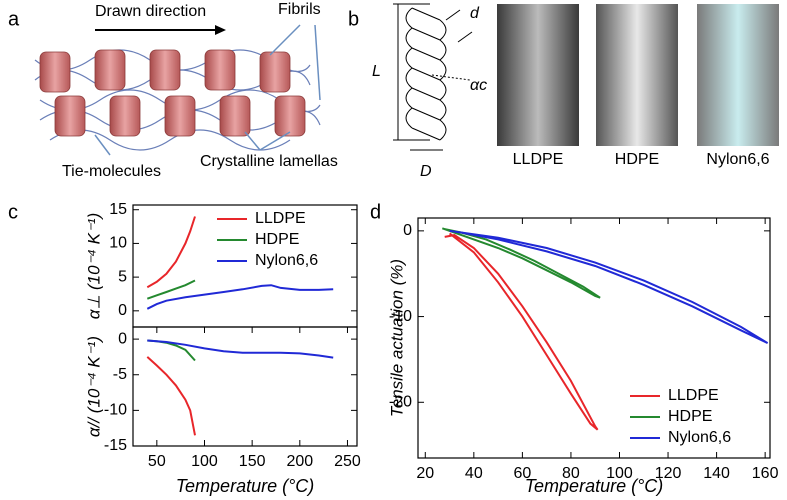 This screenshot has height=500, width=787. I want to click on x-tick-label: 120, so click(668, 473).